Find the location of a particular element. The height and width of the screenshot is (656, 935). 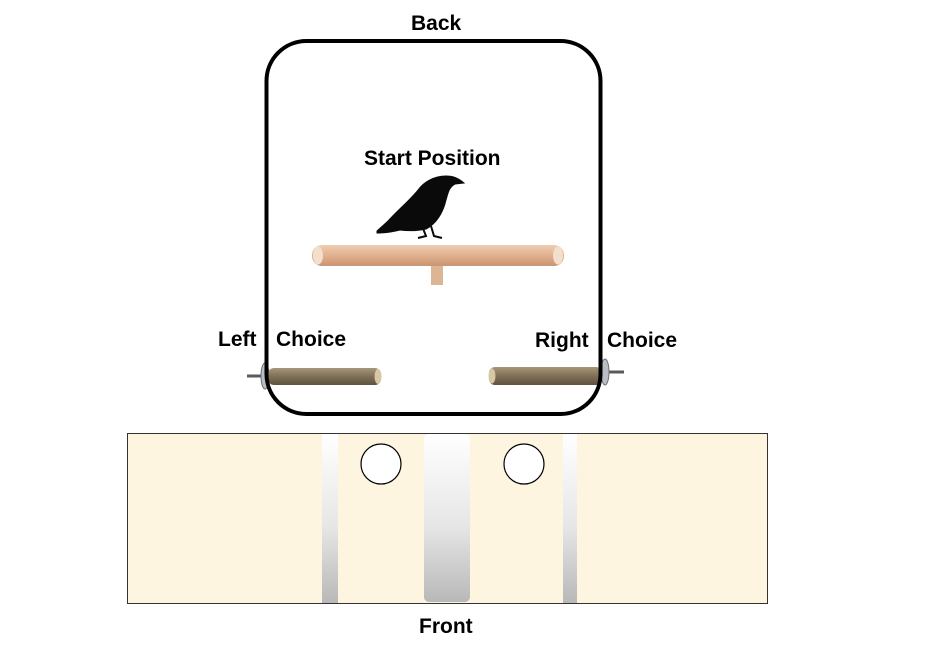

center-slot is located at coordinates (447, 518).